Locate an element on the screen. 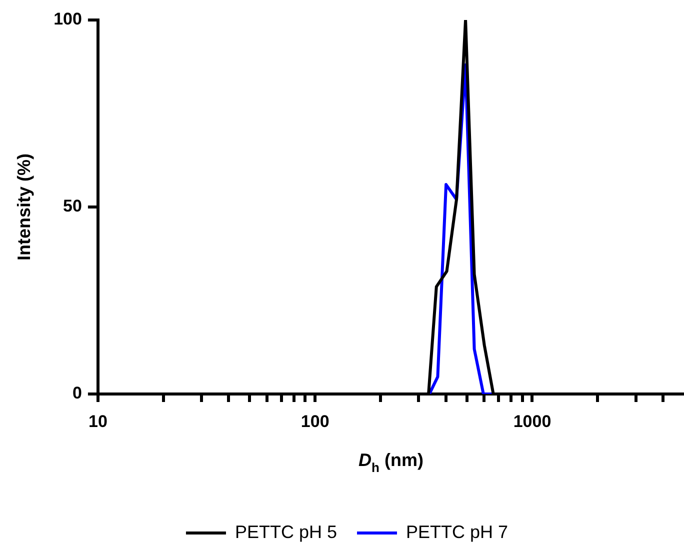  x-tick-label: 100 is located at coordinates (315, 421).